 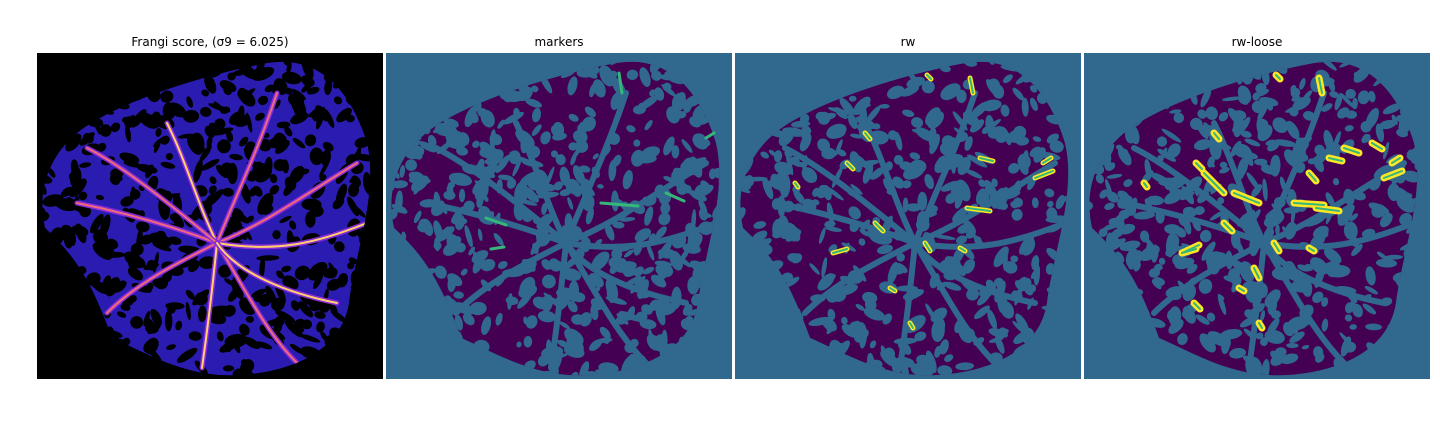 I want to click on rw-marker-core, so click(x=924, y=201).